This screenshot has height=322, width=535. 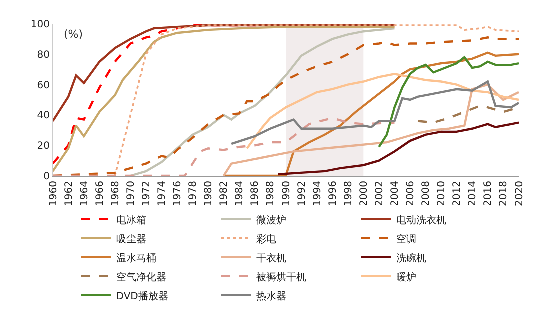 What do you see at coordinates (333, 193) in the screenshot?
I see `x-tick-label: 1996` at bounding box center [333, 193].